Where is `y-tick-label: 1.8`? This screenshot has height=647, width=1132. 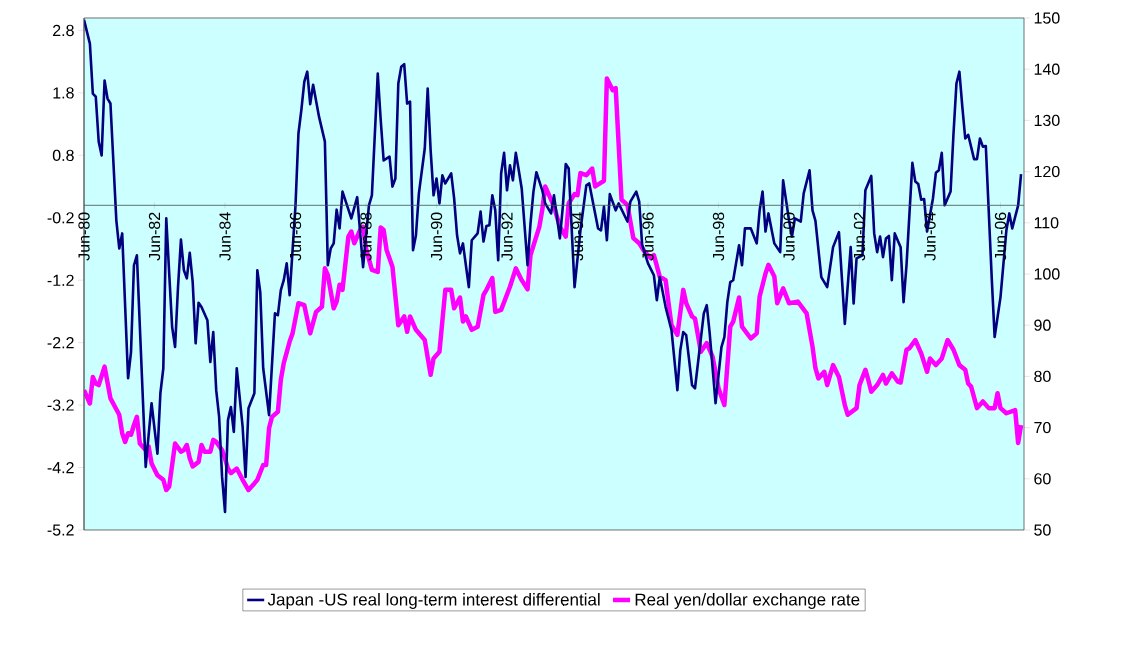 y-tick-label: 1.8 is located at coordinates (63, 93).